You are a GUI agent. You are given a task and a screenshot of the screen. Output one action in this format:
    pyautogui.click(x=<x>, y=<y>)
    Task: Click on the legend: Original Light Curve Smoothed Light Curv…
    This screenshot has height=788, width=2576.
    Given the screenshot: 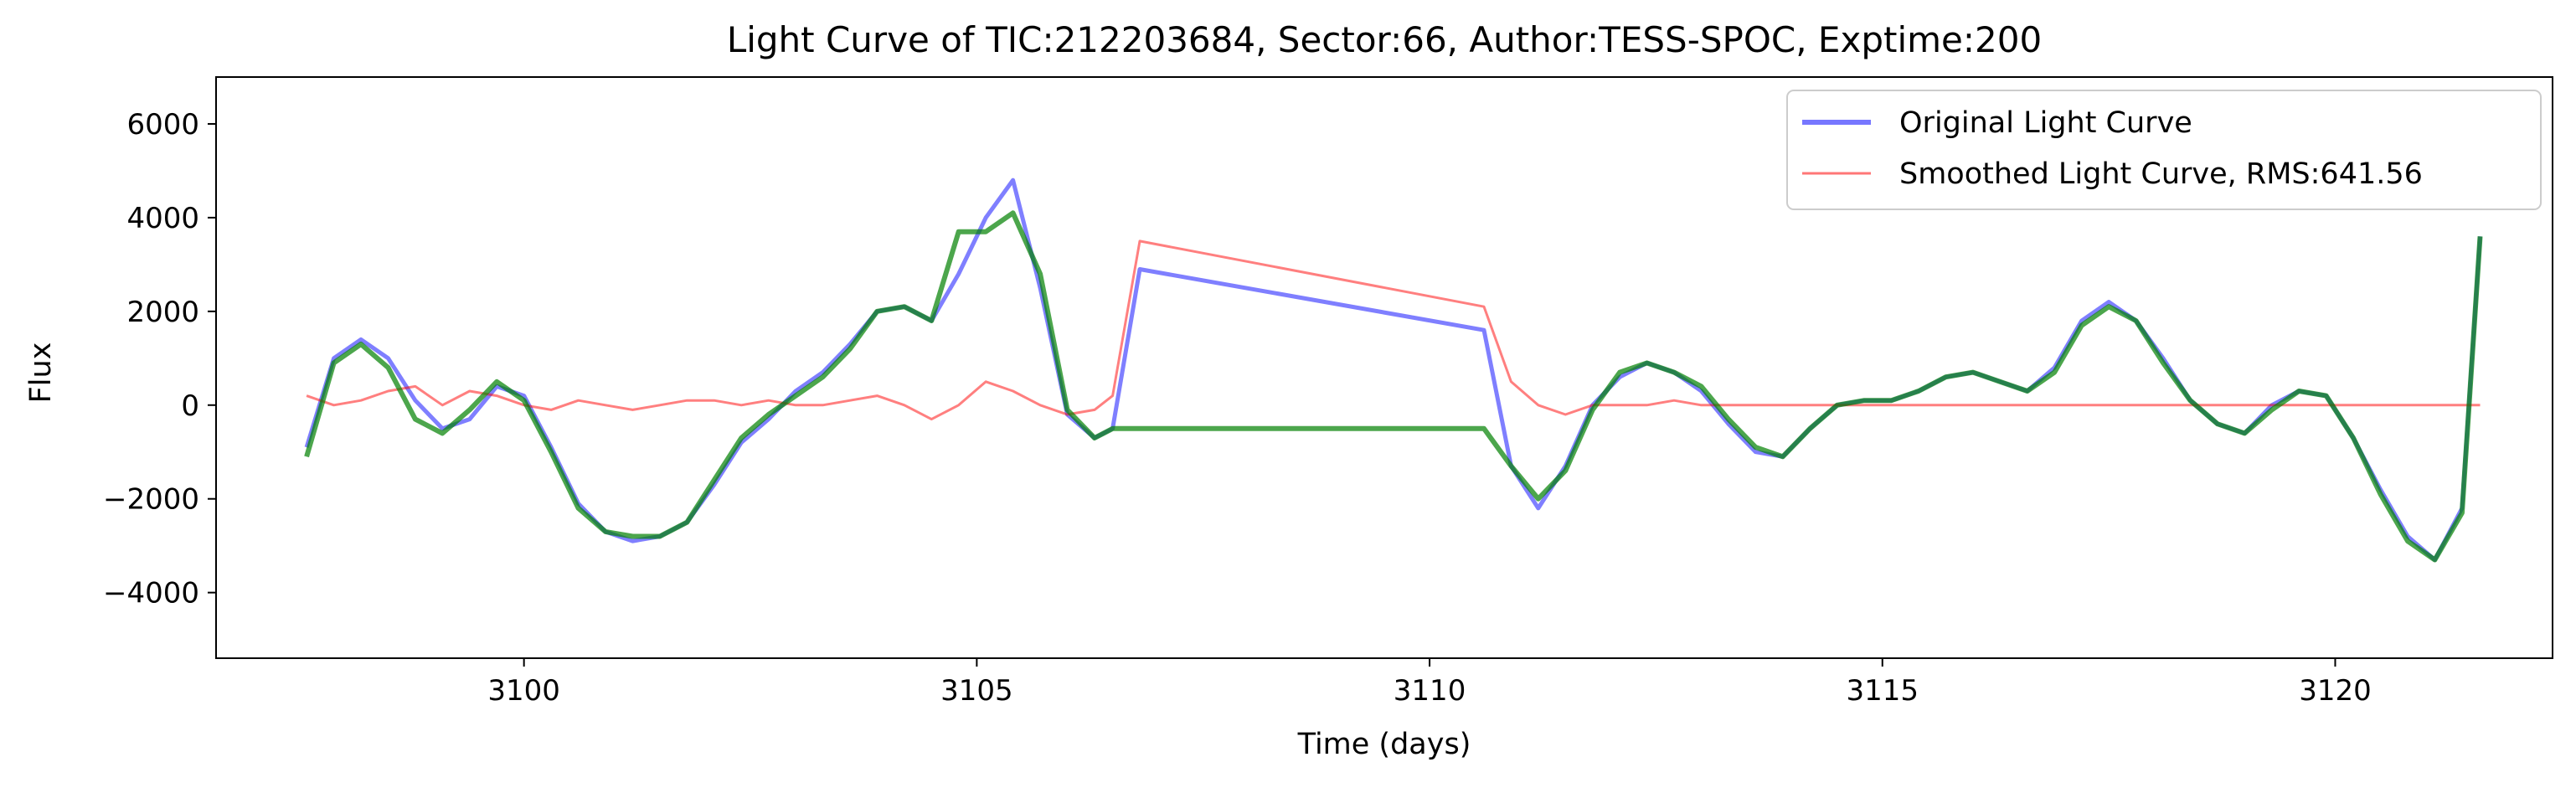 What is the action you would take?
    pyautogui.click(x=2164, y=150)
    